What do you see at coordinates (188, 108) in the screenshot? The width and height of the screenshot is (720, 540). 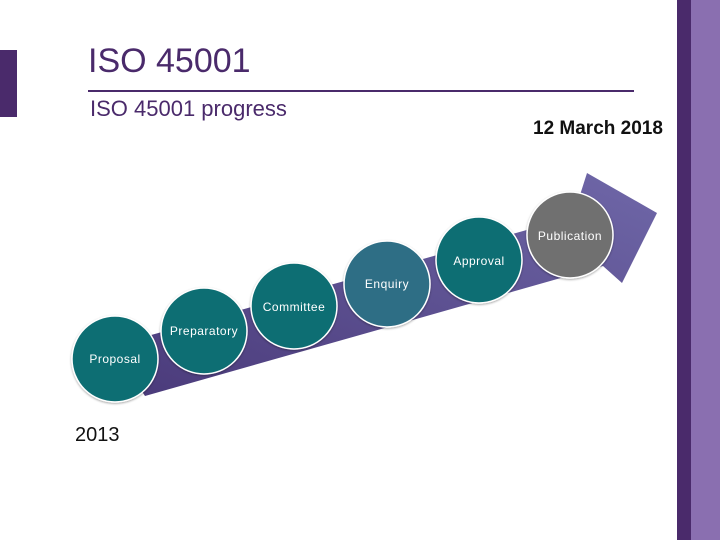 I see `slide-subtitle: ISO 45001 progress` at bounding box center [188, 108].